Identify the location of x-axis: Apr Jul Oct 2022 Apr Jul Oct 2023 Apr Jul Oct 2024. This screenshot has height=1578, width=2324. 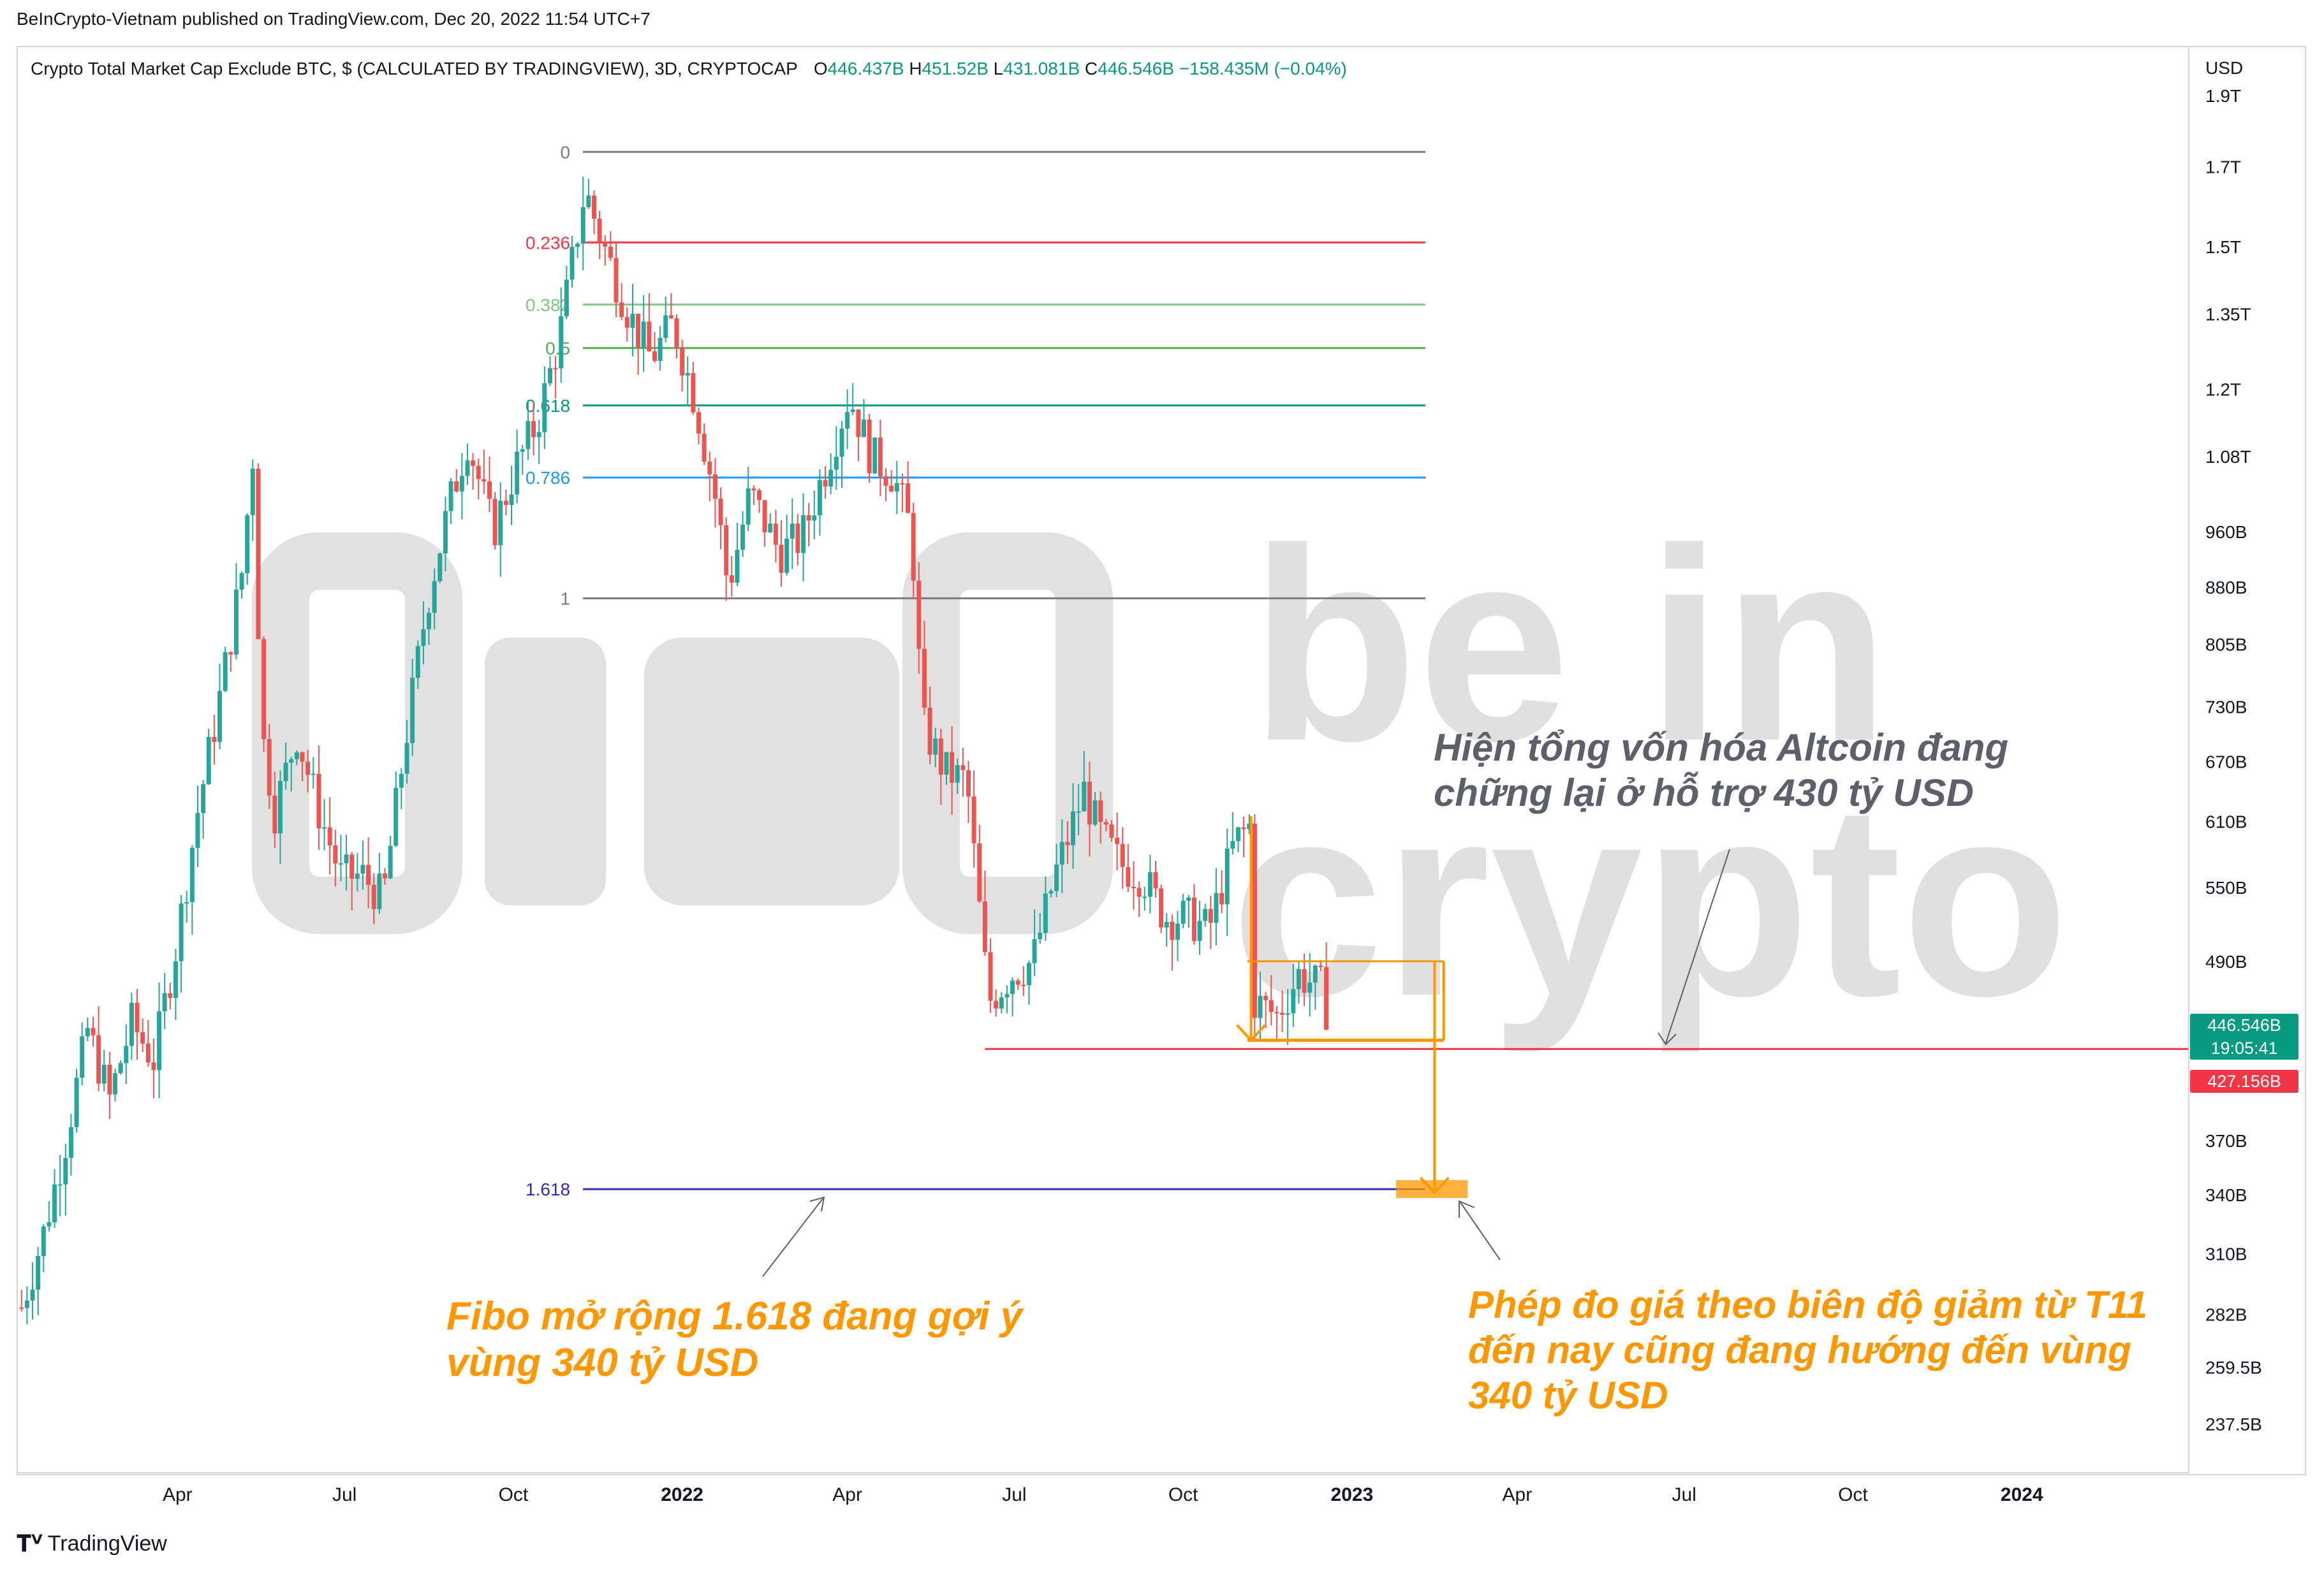
(1103, 1488).